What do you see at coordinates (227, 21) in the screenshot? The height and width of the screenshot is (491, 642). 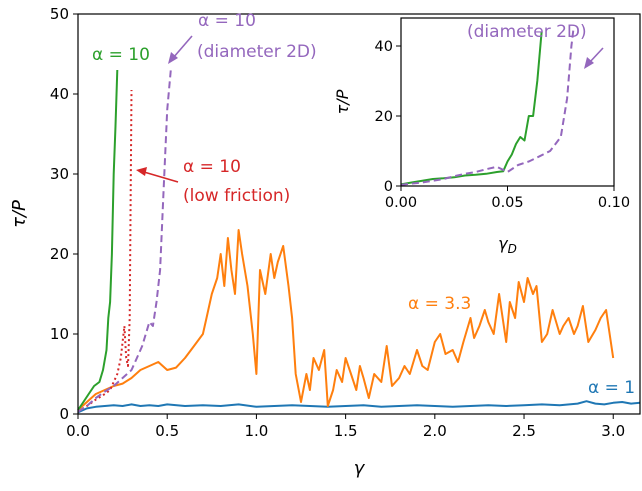 I see `annotation-diameter2d-line1: α = 10` at bounding box center [227, 21].